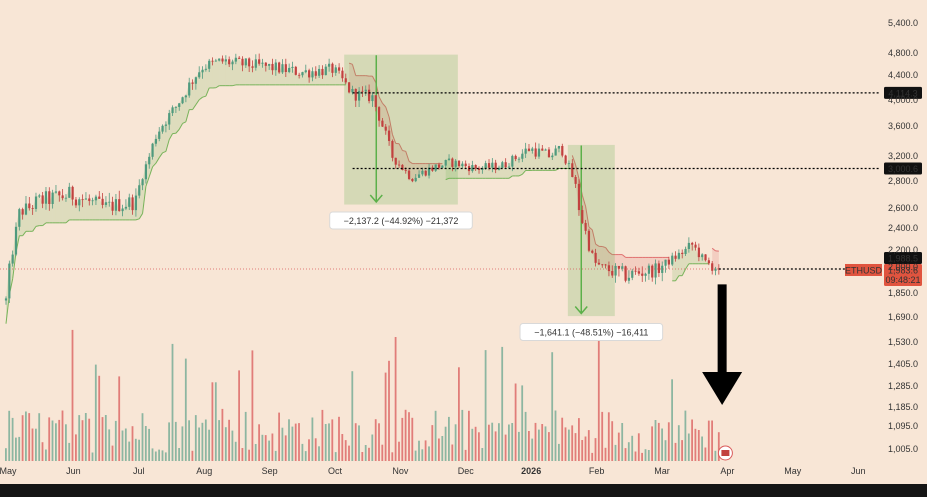  What do you see at coordinates (903, 364) in the screenshot?
I see `y-tick-label: 1,405.0` at bounding box center [903, 364].